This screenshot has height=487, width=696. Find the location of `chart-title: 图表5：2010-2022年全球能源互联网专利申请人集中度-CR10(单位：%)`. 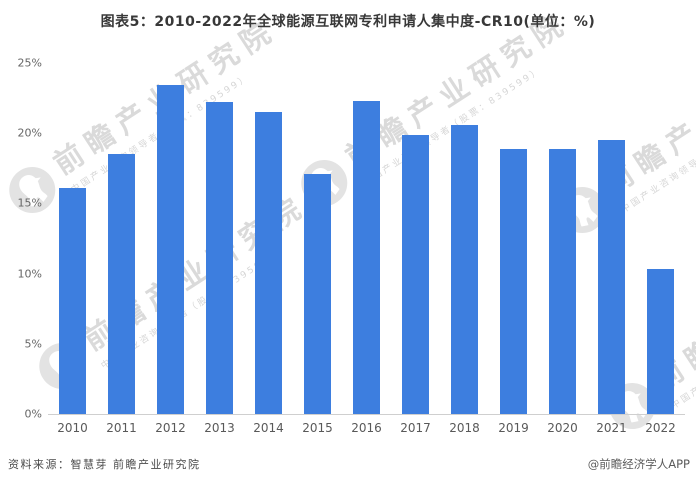

chart-title: 图表5：2010-2022年全球能源互联网专利申请人集中度-CR10(单位：%) is located at coordinates (348, 22).